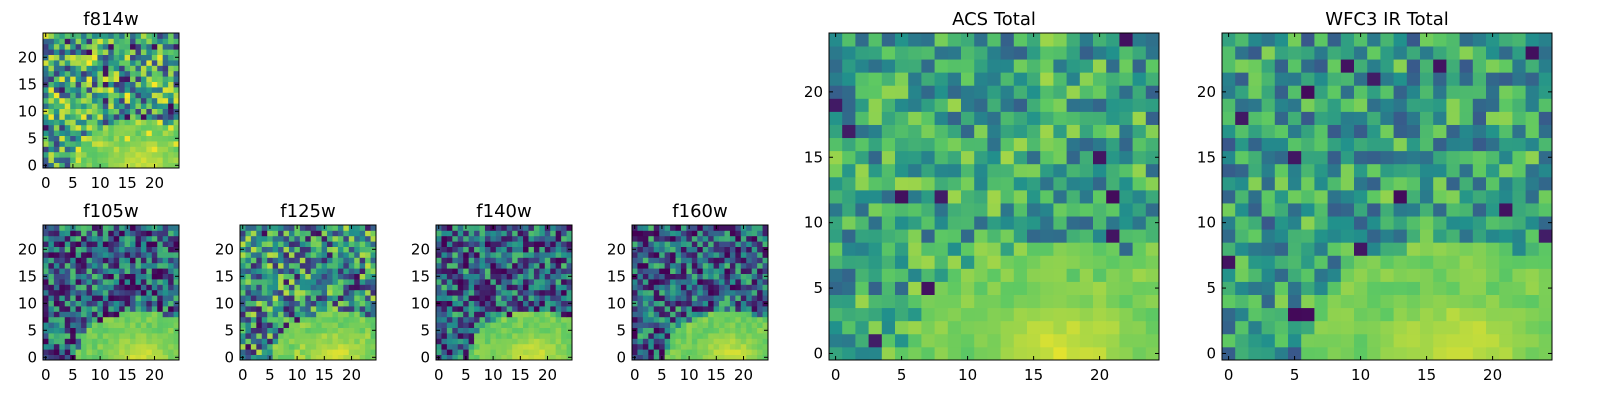  What do you see at coordinates (1295, 375) in the screenshot?
I see `x-tick-label: 5` at bounding box center [1295, 375].